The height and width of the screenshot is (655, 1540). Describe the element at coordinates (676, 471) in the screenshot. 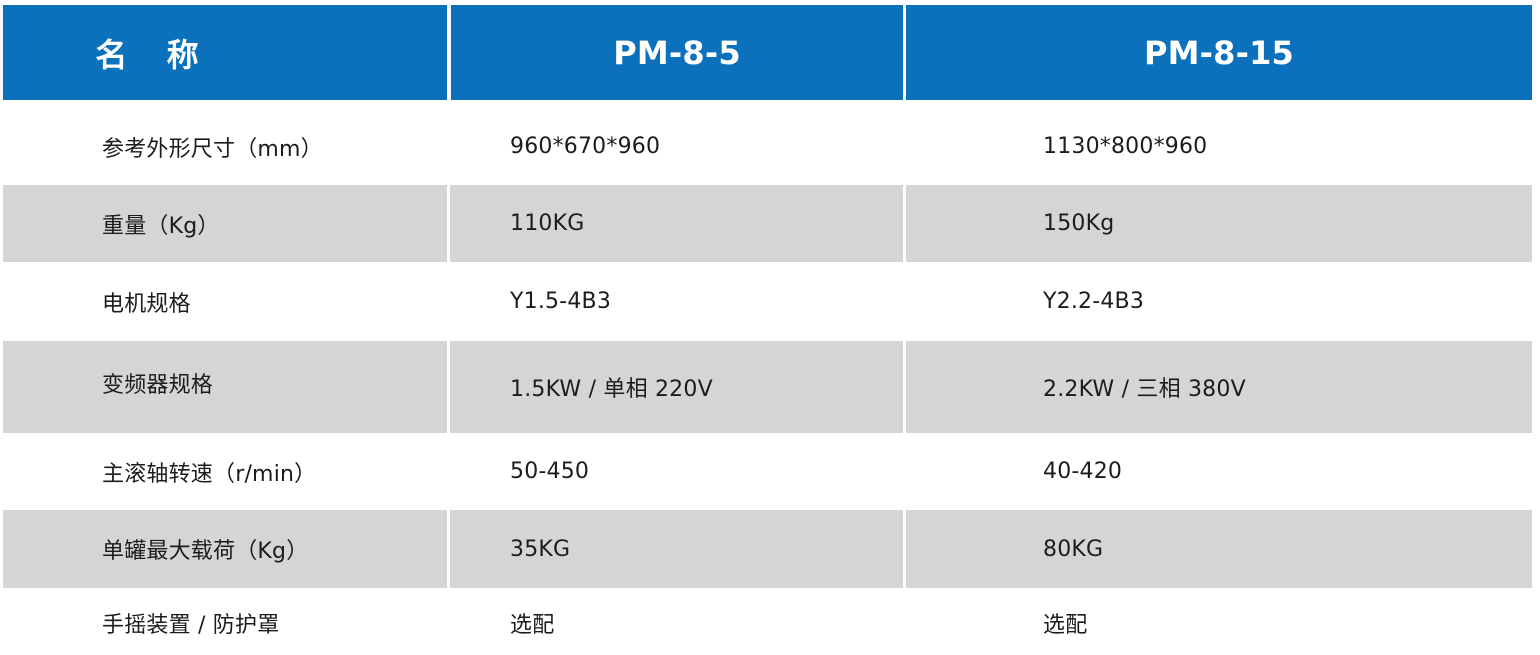

I see `pm-8-5-value: 50-450` at that location.